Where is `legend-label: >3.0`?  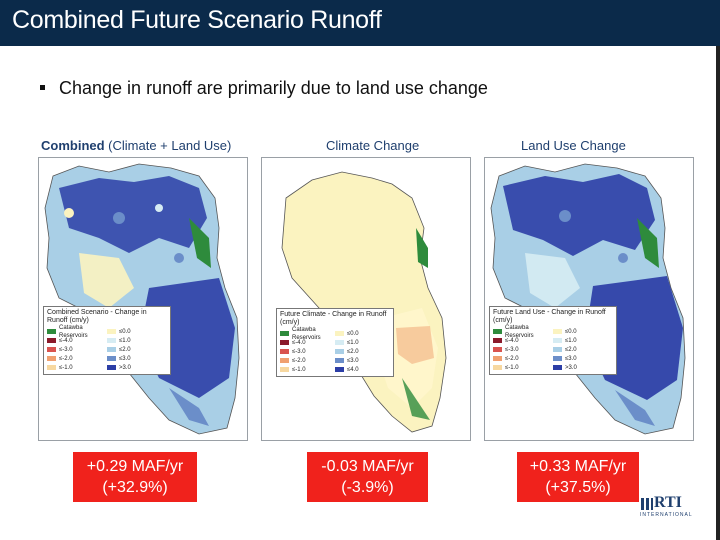 legend-label: >3.0 is located at coordinates (571, 367).